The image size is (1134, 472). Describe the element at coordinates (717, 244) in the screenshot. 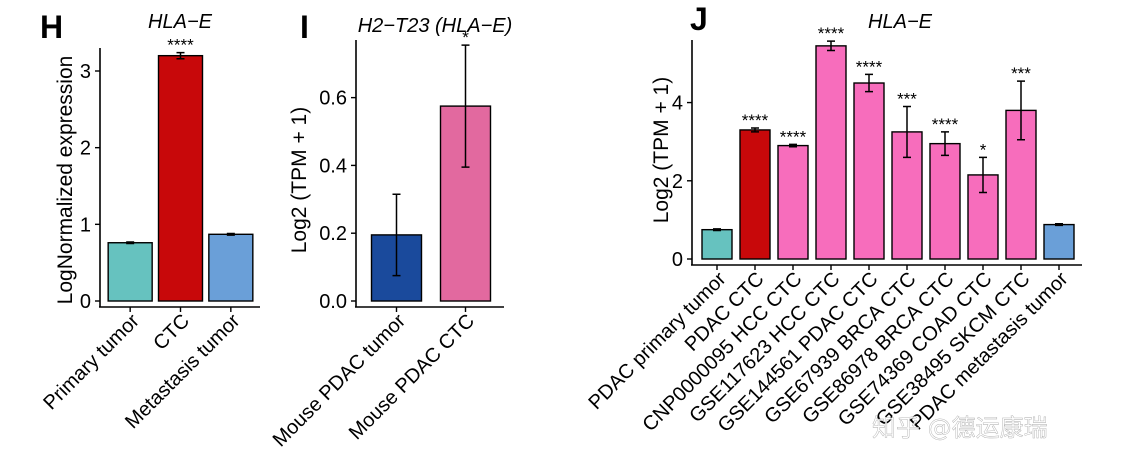

I see `panel-j-bar-pdac-primary-tumor` at that location.